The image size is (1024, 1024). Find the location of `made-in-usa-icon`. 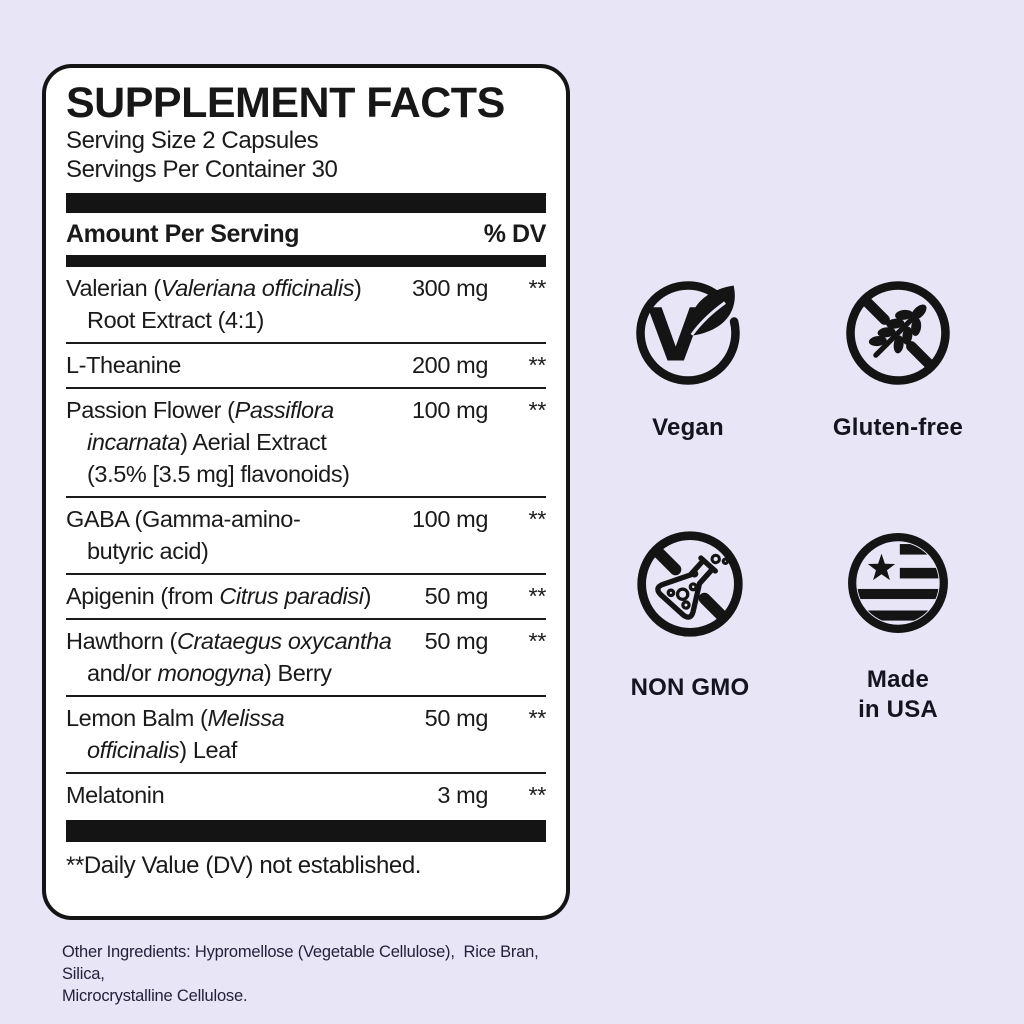

made-in-usa-icon is located at coordinates (898, 583).